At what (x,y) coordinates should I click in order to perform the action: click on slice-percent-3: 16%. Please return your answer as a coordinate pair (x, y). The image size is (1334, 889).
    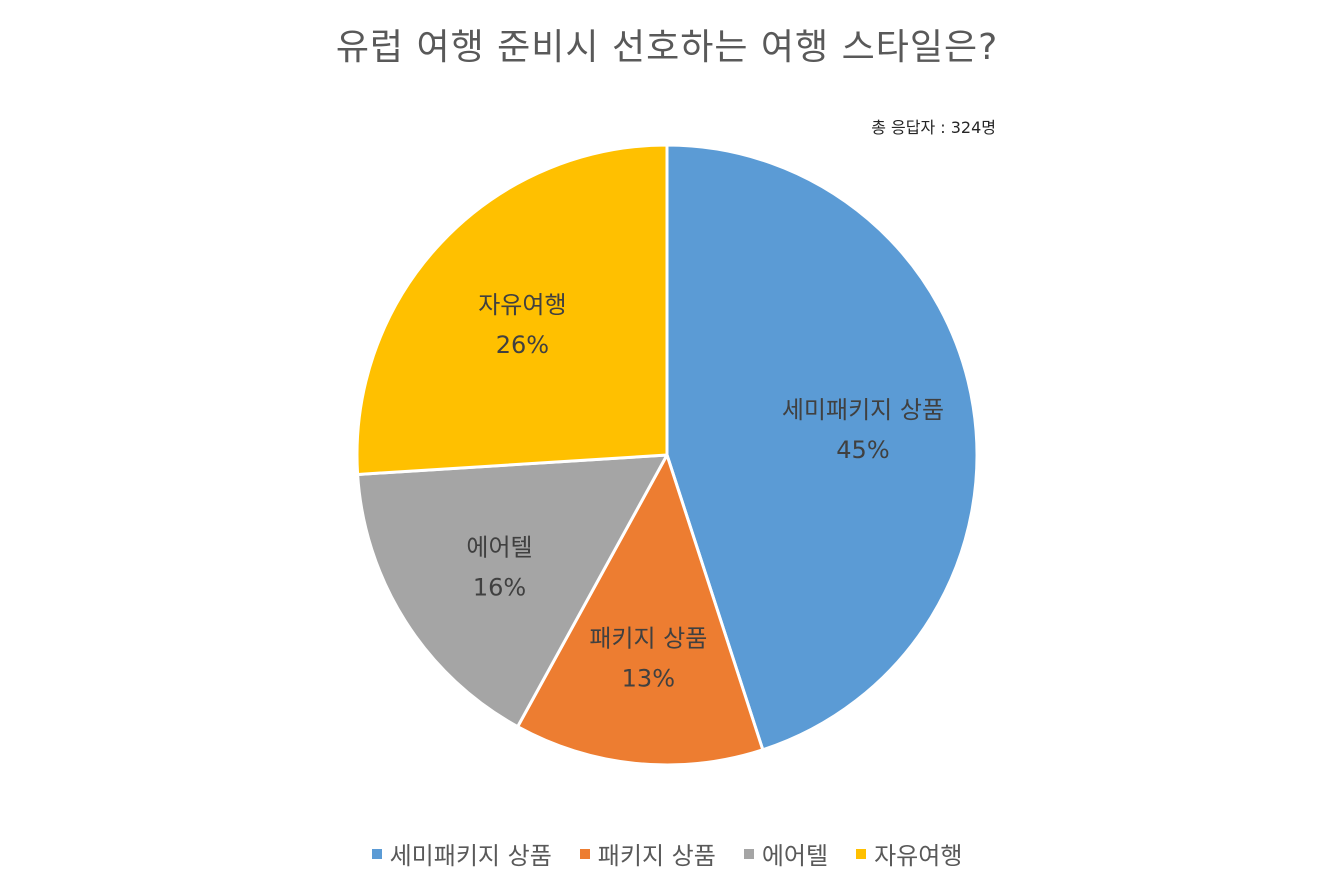
    Looking at the image, I should click on (499, 587).